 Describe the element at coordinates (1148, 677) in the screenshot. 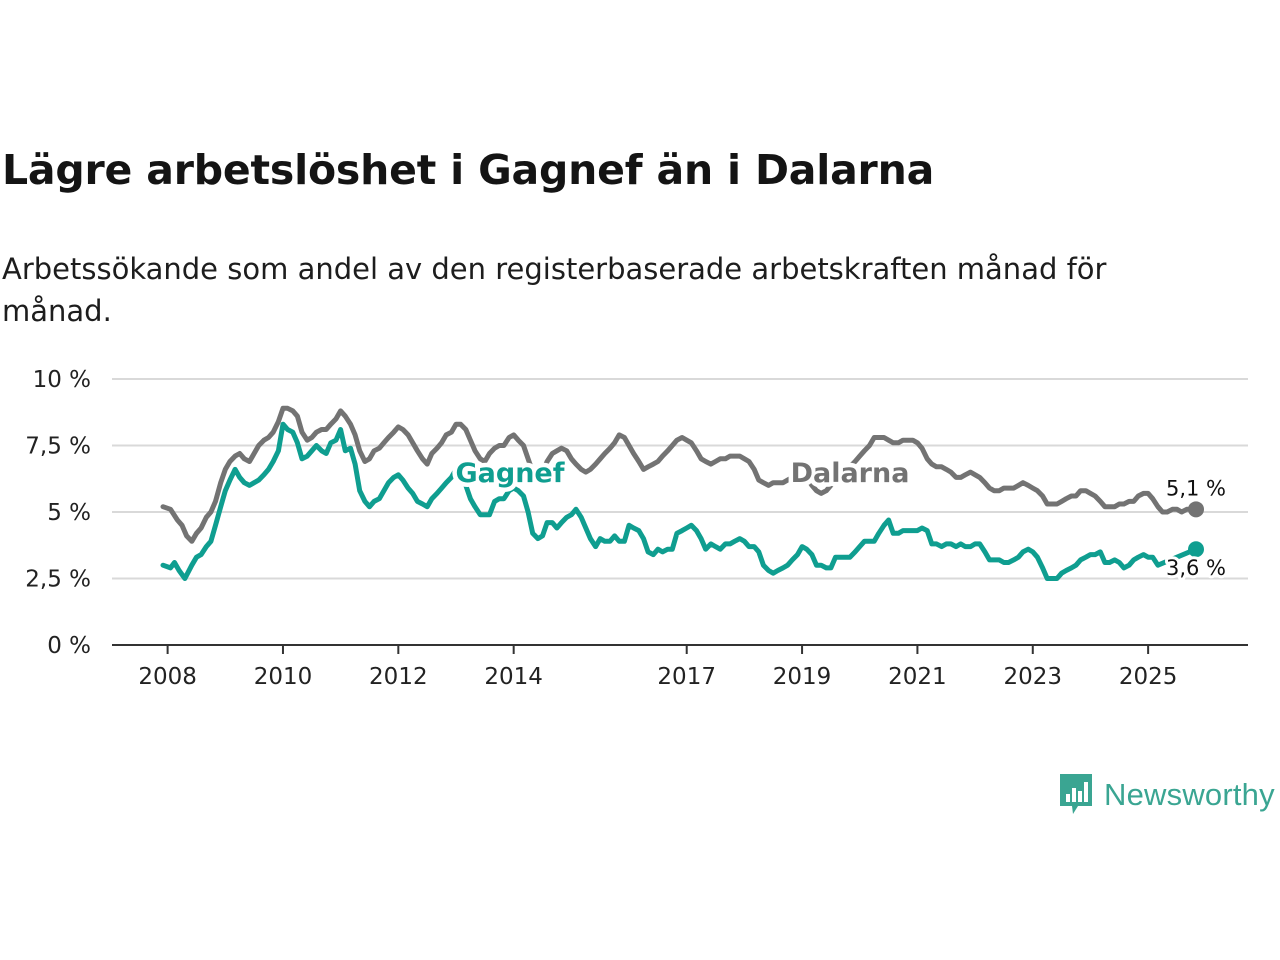

I see `x-tick-label: 2025` at that location.